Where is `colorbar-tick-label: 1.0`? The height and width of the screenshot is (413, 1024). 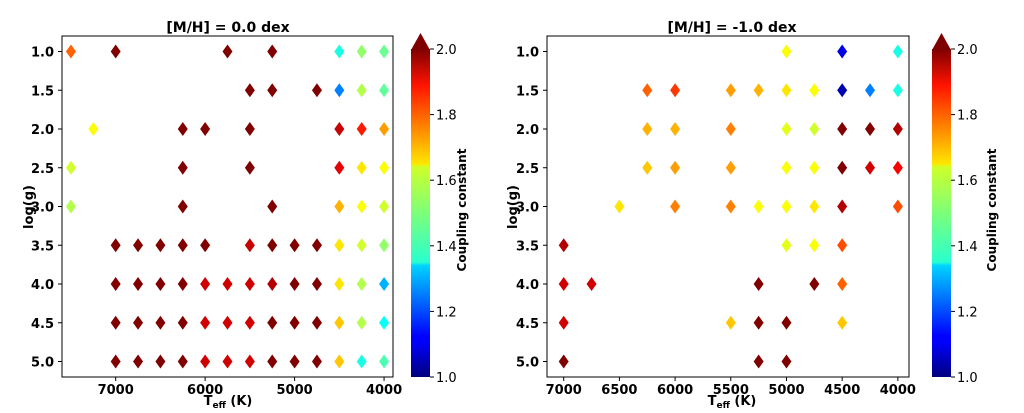
colorbar-tick-label: 1.0 is located at coordinates (446, 378).